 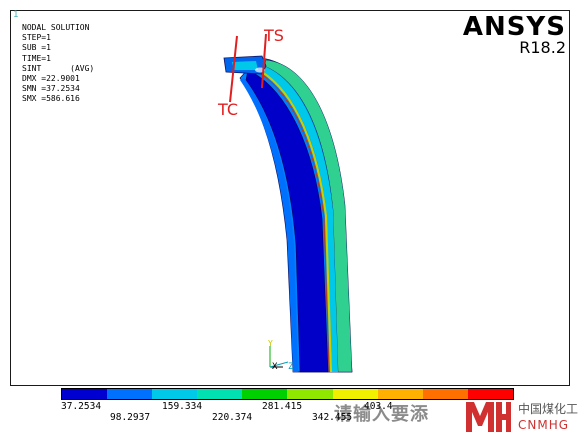 What do you see at coordinates (488, 417) in the screenshot?
I see `cnmhg-logo-icon` at bounding box center [488, 417].